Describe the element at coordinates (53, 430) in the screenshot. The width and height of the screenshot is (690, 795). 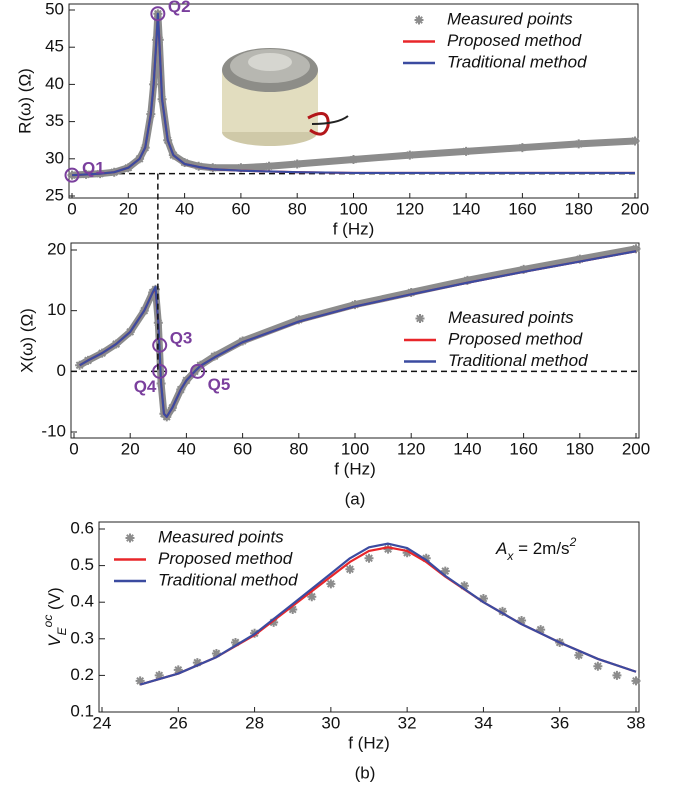
I see `y-tick-label: -10` at that location.